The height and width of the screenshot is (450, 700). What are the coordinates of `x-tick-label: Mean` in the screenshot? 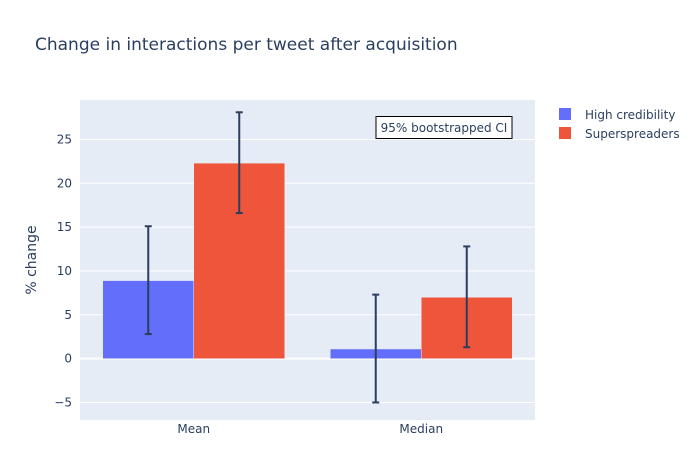 It's located at (193, 429).